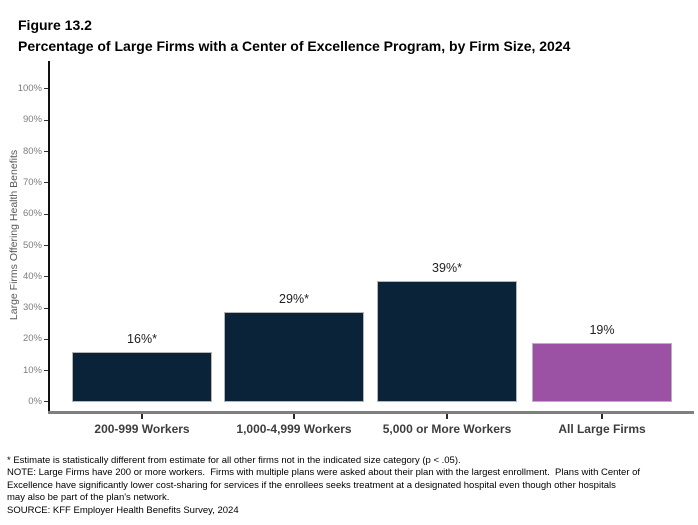 The height and width of the screenshot is (525, 698). I want to click on x-axis-label: 200-999 Workers, so click(142, 429).